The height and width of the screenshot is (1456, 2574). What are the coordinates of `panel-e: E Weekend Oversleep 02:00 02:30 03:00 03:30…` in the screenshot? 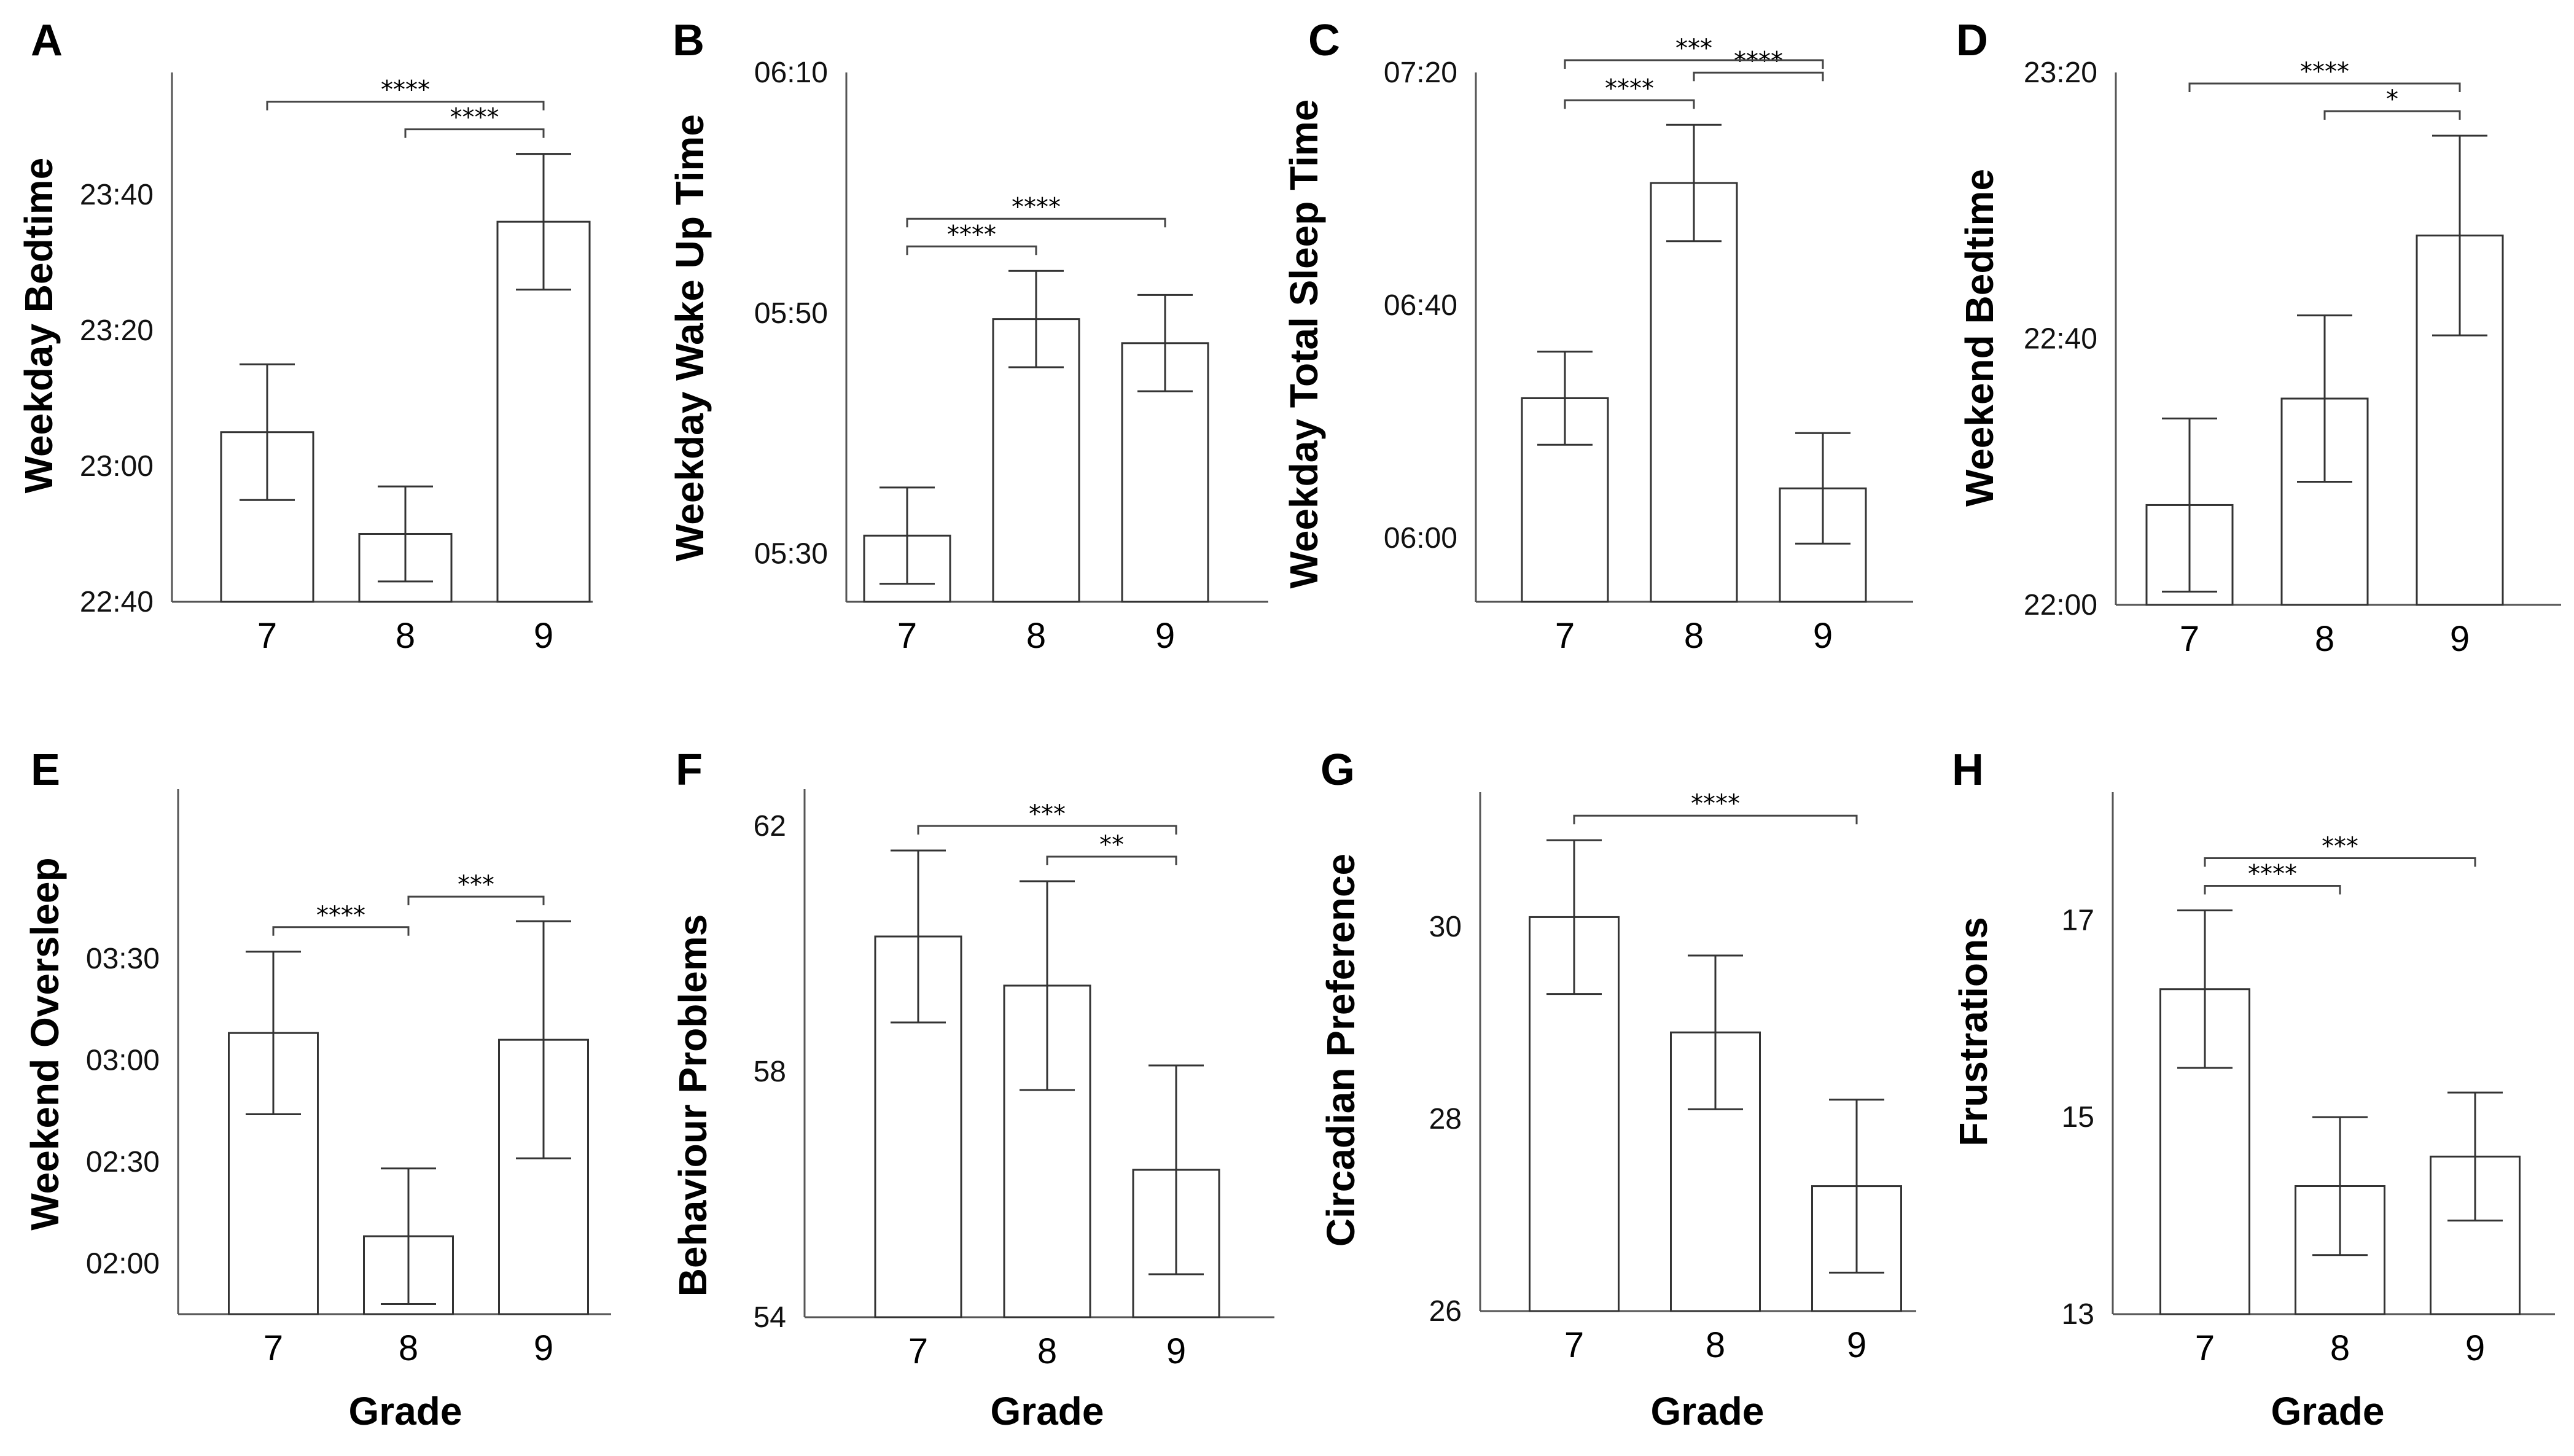 It's located at (317, 1089).